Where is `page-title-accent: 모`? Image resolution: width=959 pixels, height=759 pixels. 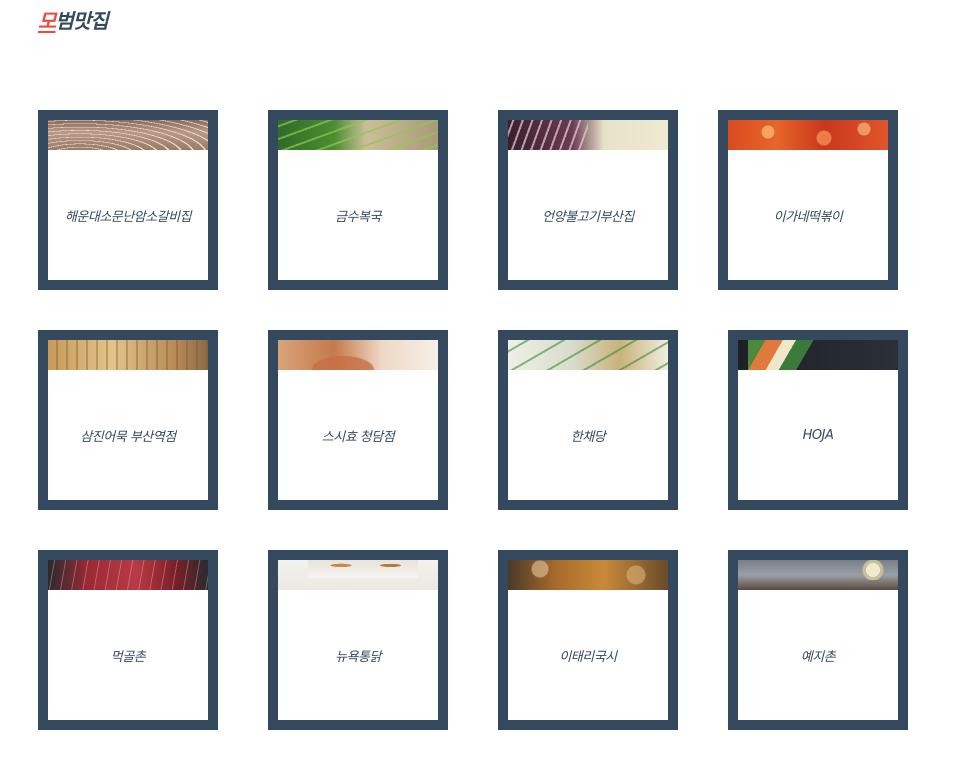
page-title-accent: 모 is located at coordinates (47, 21).